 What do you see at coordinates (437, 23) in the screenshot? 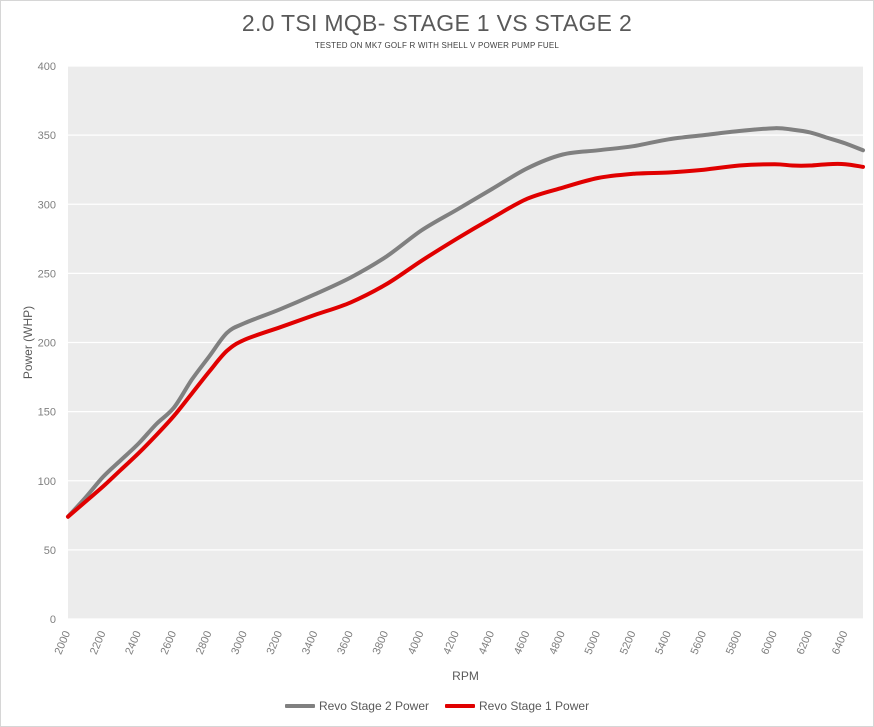
I see `chart-title: 2.0 TSI MQB- STAGE 1 VS STAGE 2` at bounding box center [437, 23].